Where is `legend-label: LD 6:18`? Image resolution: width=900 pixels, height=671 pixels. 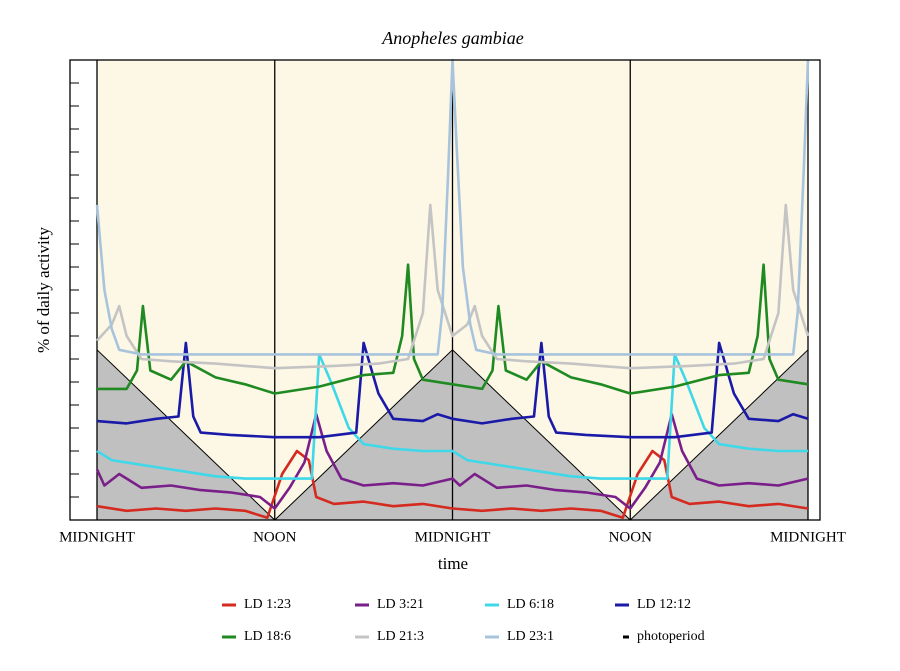 legend-label: LD 6:18 is located at coordinates (530, 604).